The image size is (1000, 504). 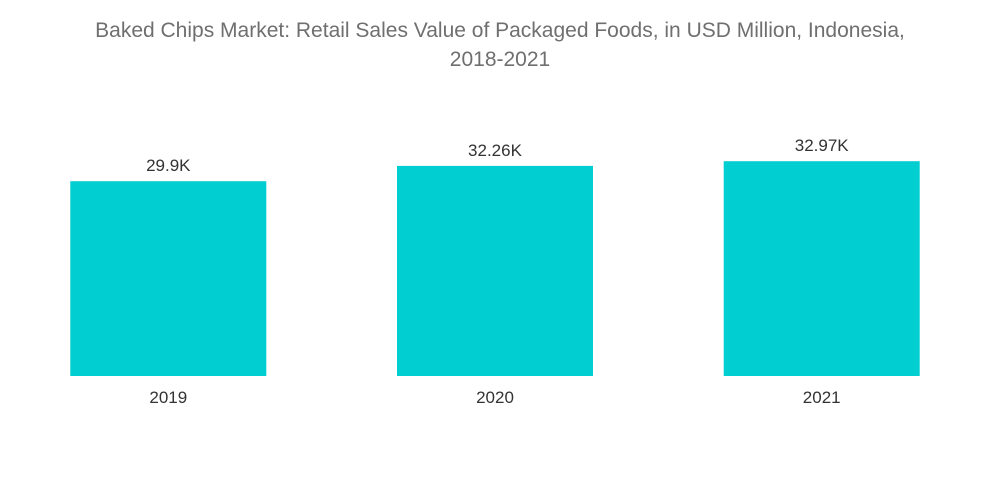 I want to click on bar-2021, so click(x=821, y=268).